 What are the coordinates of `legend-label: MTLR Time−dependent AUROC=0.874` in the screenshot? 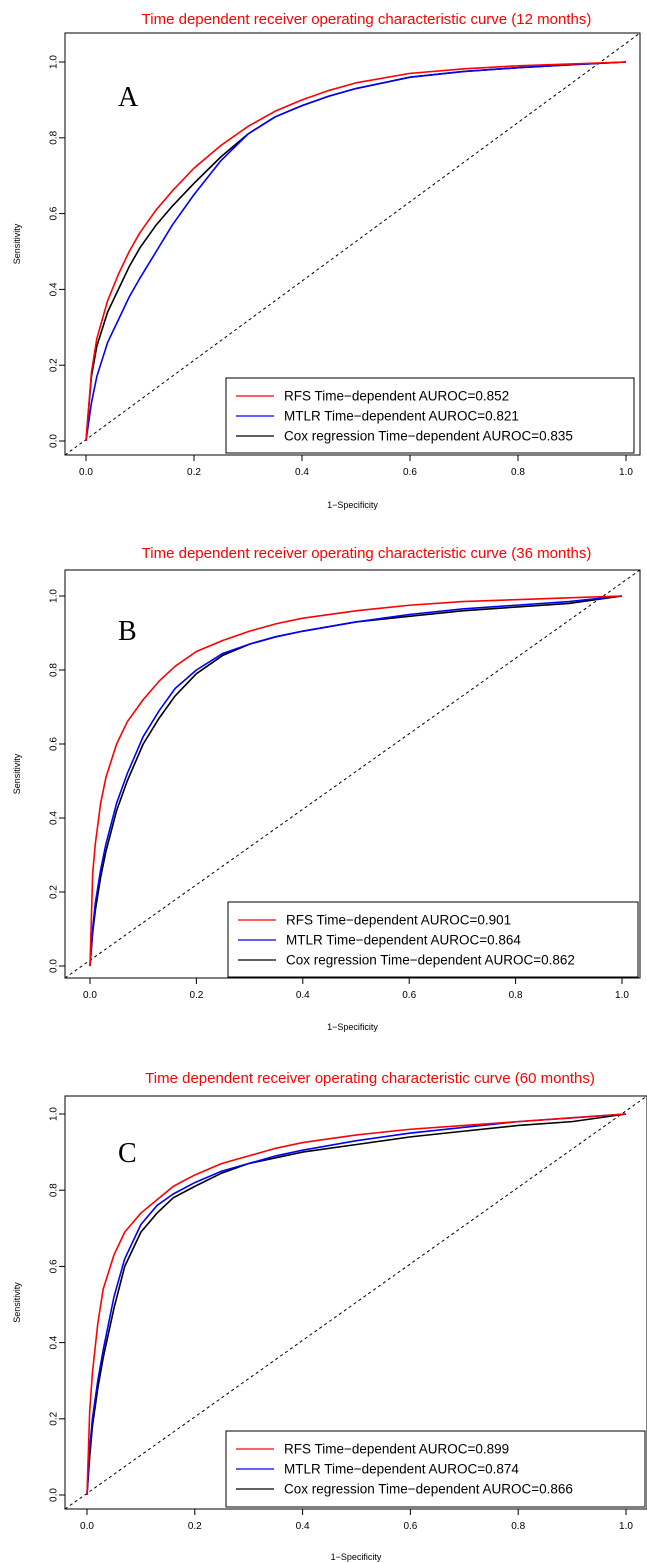 It's located at (401, 1469).